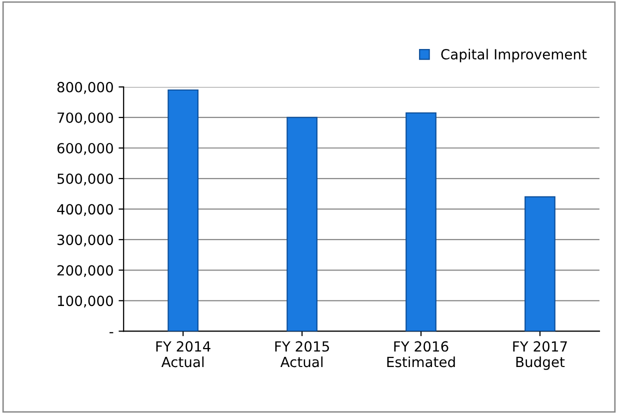  What do you see at coordinates (112, 333) in the screenshot?
I see `y-tick-label: -` at bounding box center [112, 333].